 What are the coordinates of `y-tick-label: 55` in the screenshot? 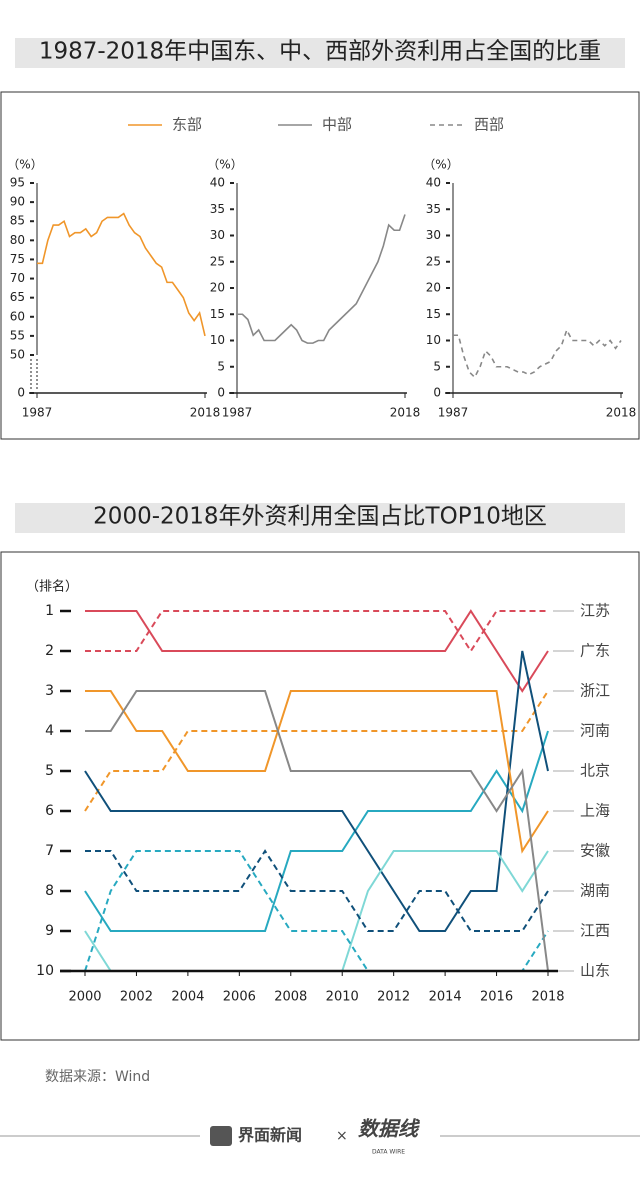 It's located at (17, 335).